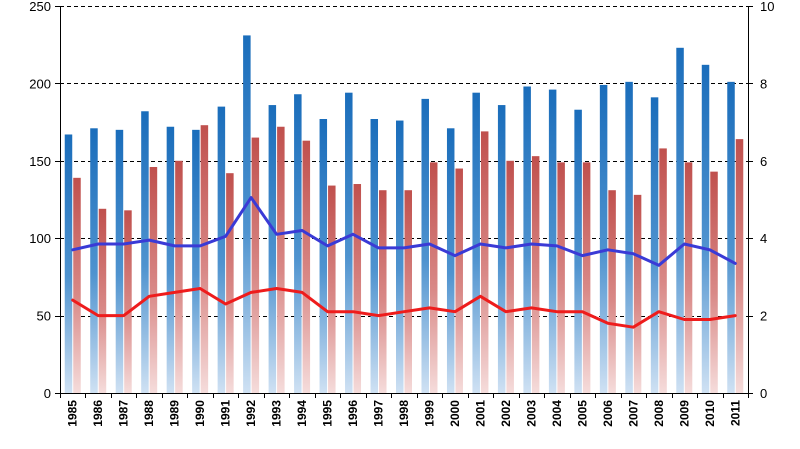  Describe the element at coordinates (77, 285) in the screenshot. I see `bar-red-1985` at that location.